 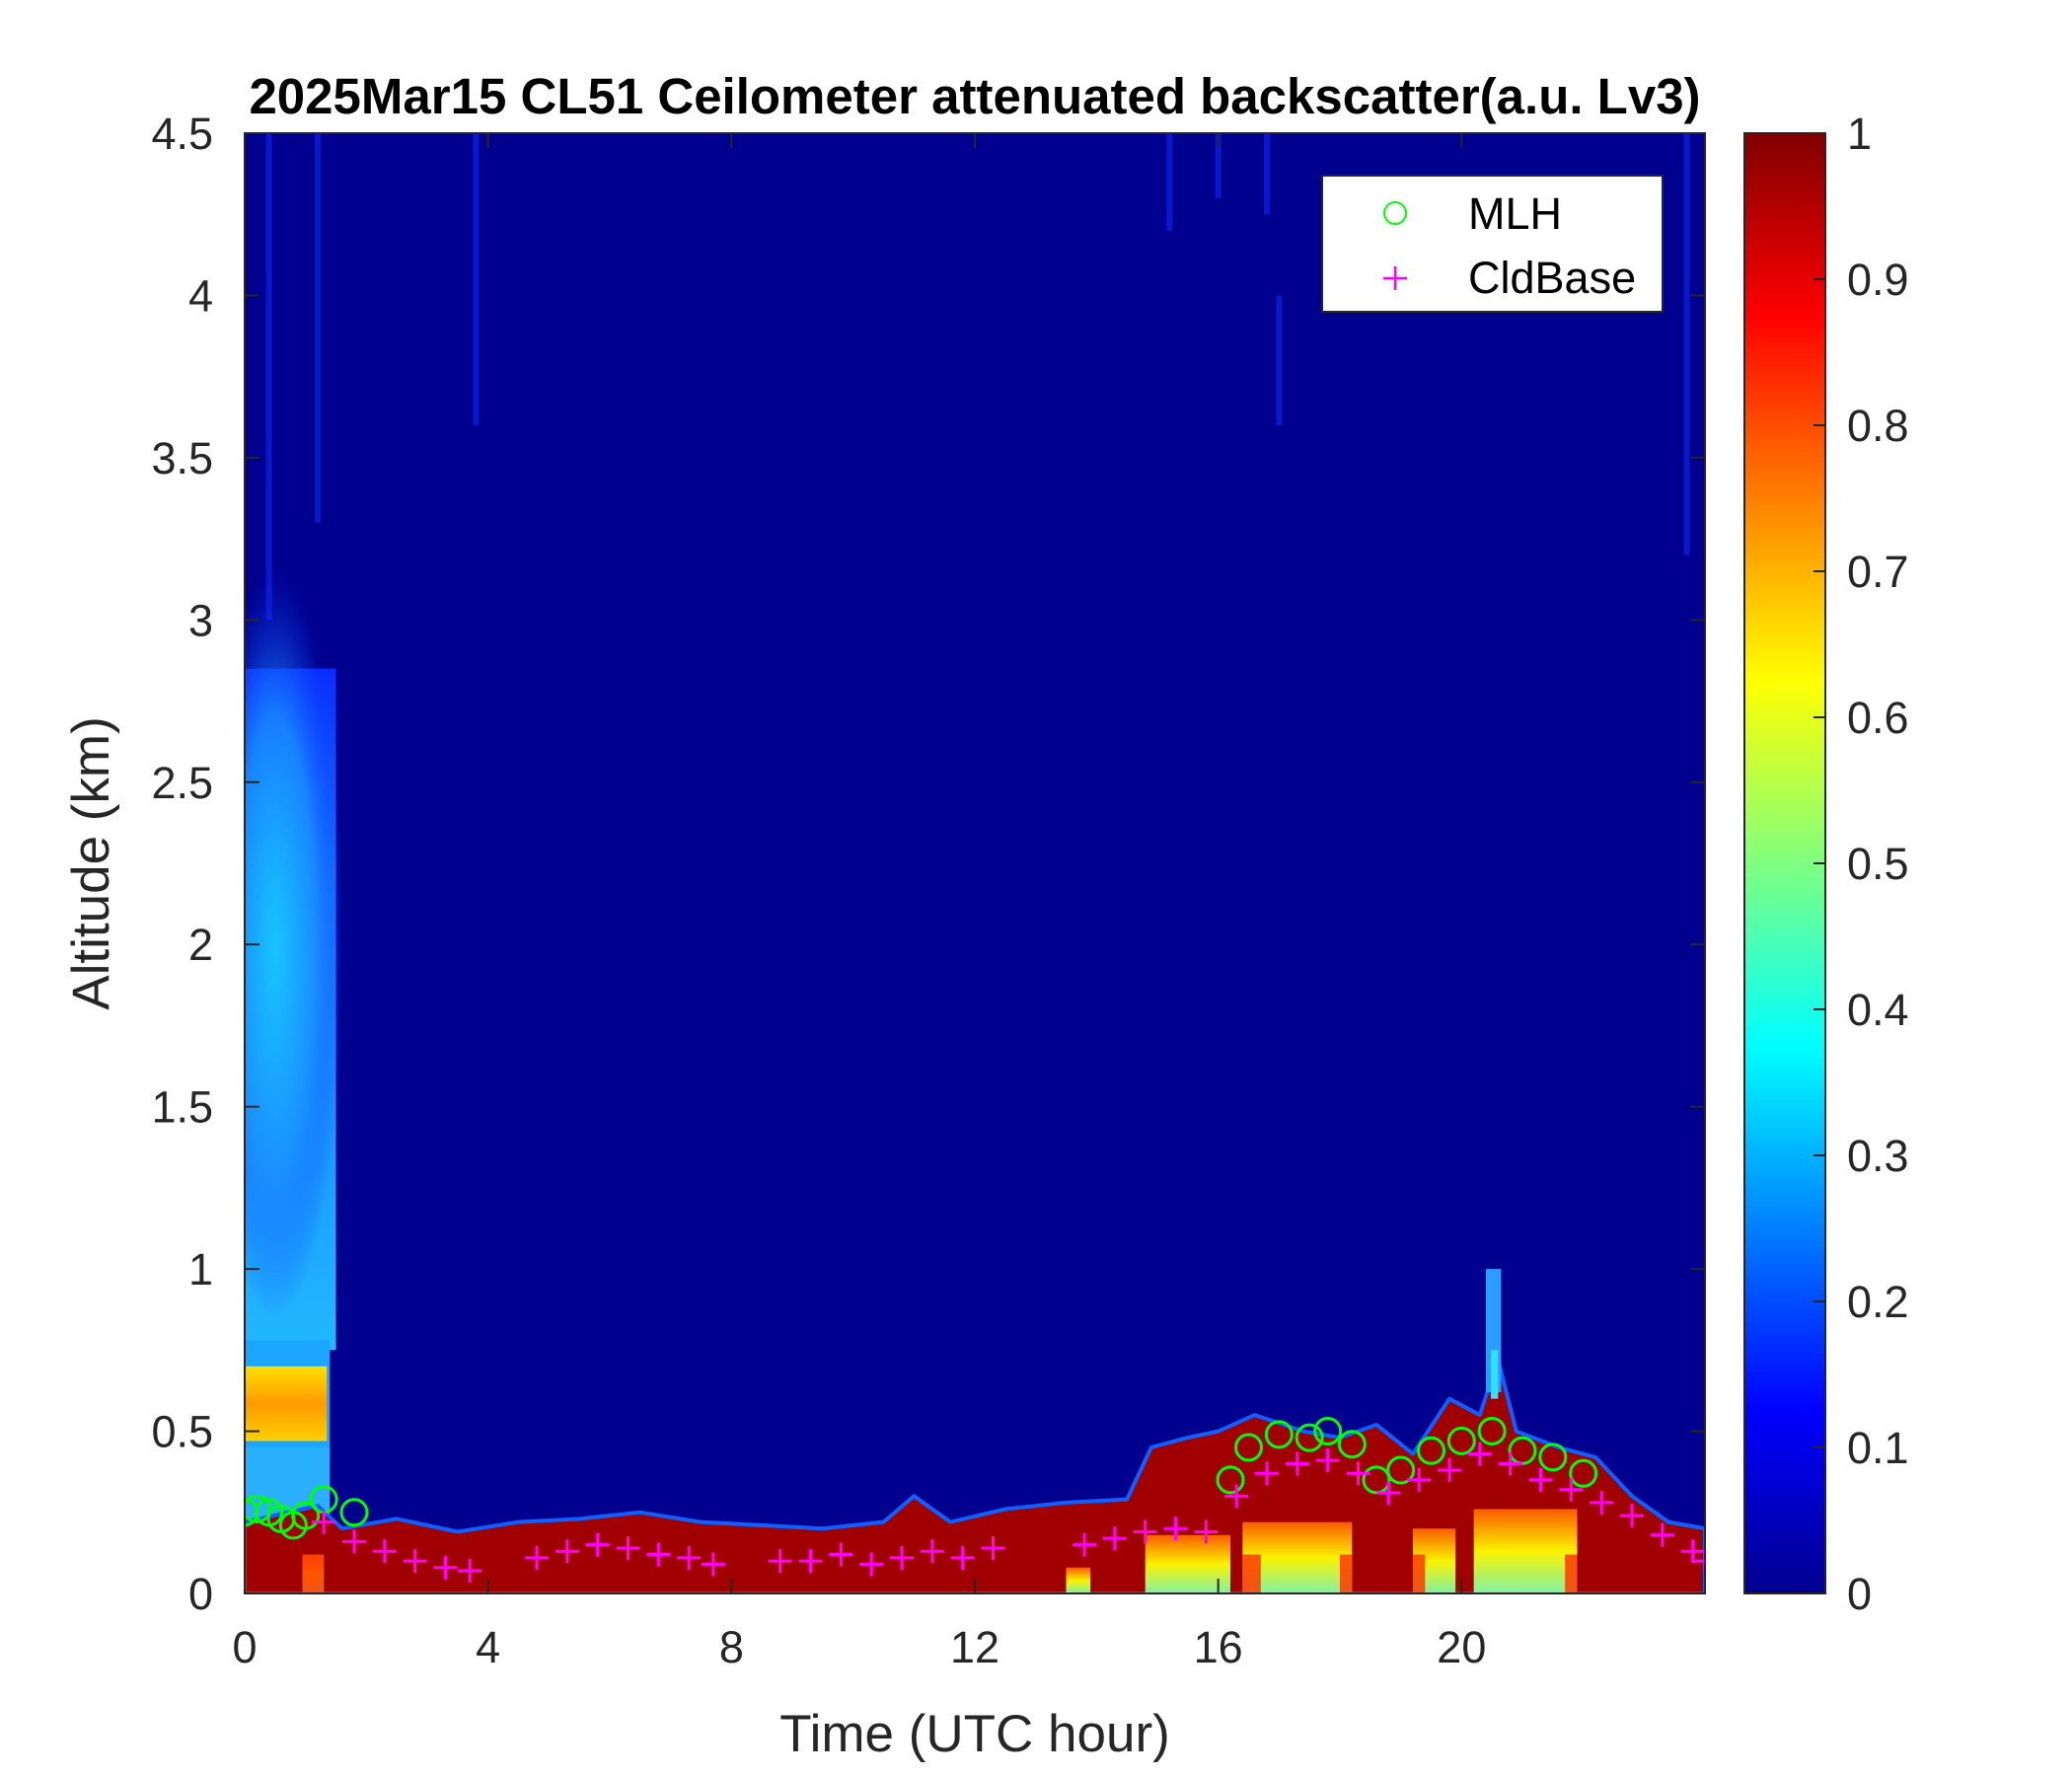 What do you see at coordinates (1785, 863) in the screenshot?
I see `colorbar-gradient` at bounding box center [1785, 863].